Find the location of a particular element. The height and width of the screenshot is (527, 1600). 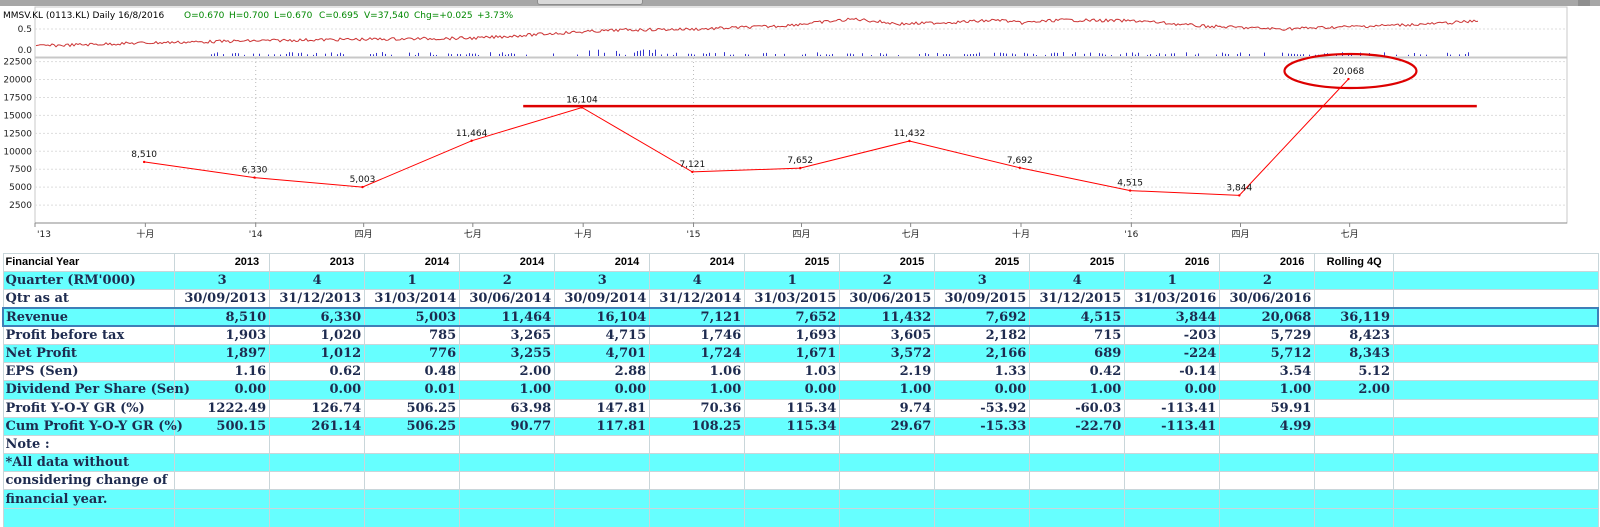

table-cell: 1 is located at coordinates (792, 281).